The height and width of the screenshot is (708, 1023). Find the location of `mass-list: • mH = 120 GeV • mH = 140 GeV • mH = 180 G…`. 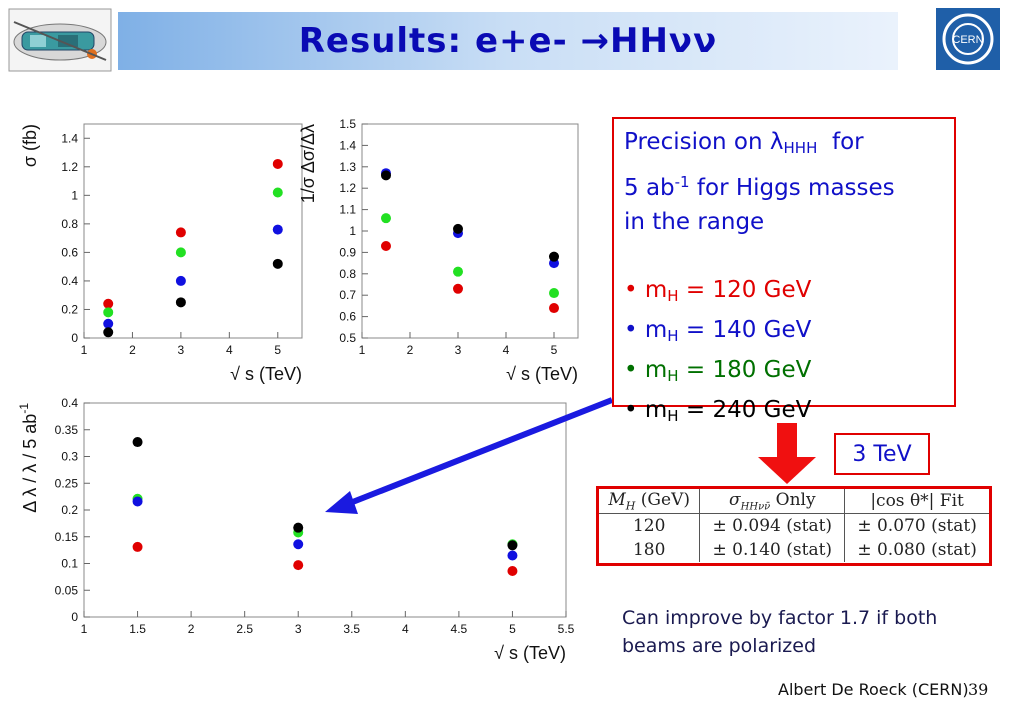

mass-list: • mH = 120 GeV • mH = 140 GeV • mH = 180 G… is located at coordinates (784, 353).